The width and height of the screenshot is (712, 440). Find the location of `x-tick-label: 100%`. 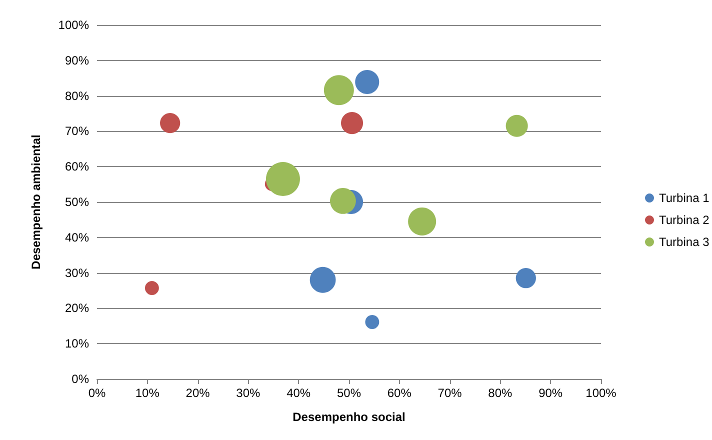

x-tick-label: 100% is located at coordinates (601, 393).